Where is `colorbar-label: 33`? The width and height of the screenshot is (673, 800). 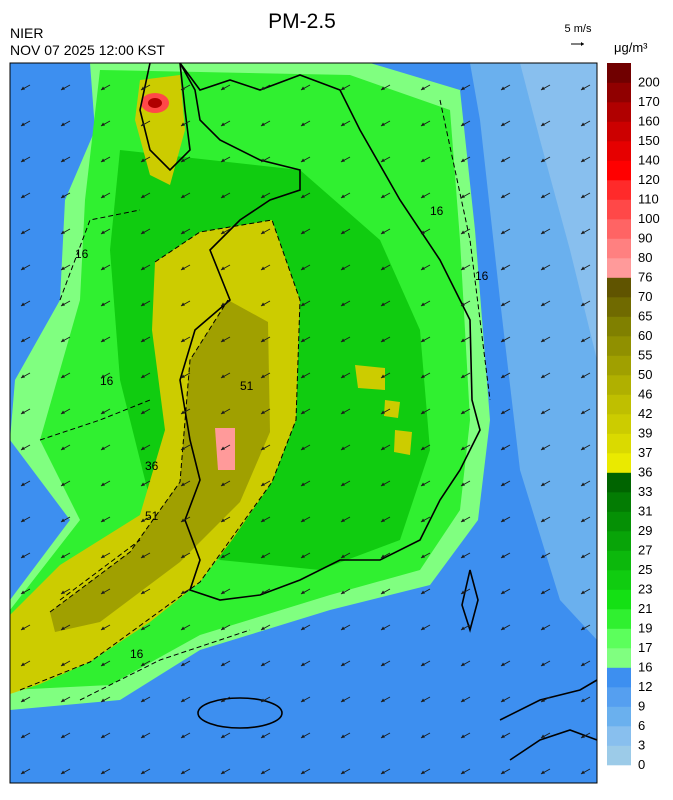
colorbar-label: 33 is located at coordinates (645, 491).